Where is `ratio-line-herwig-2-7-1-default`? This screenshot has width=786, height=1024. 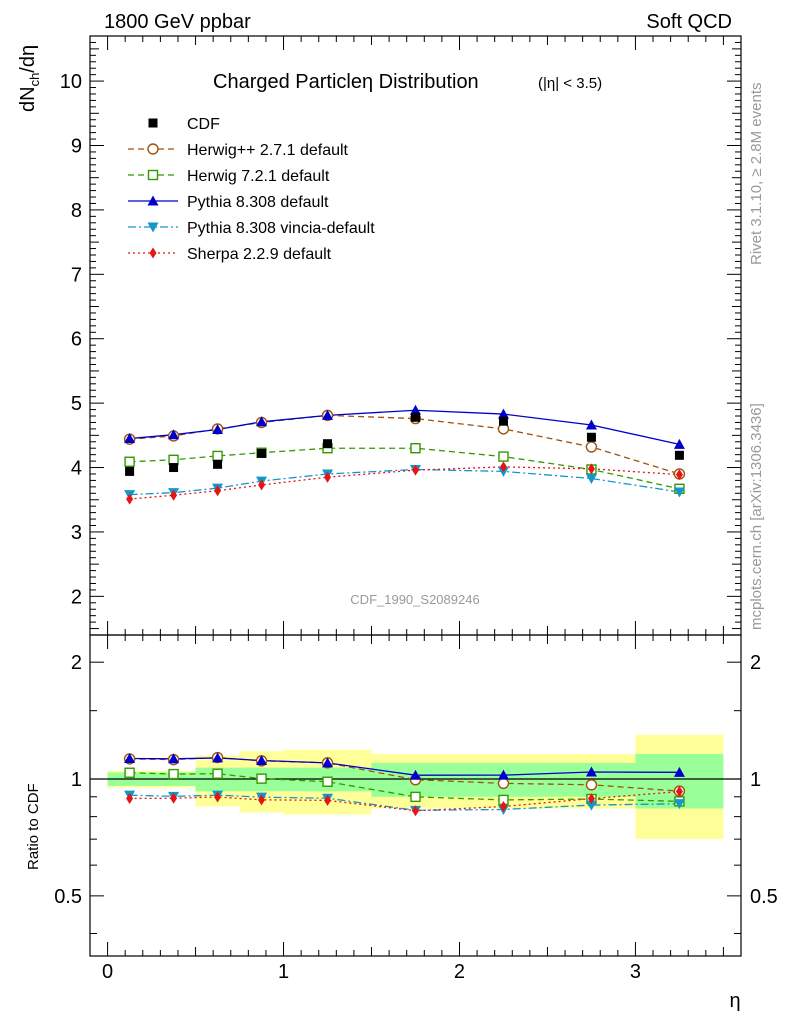
ratio-line-herwig-2-7-1-default is located at coordinates (404, 774).